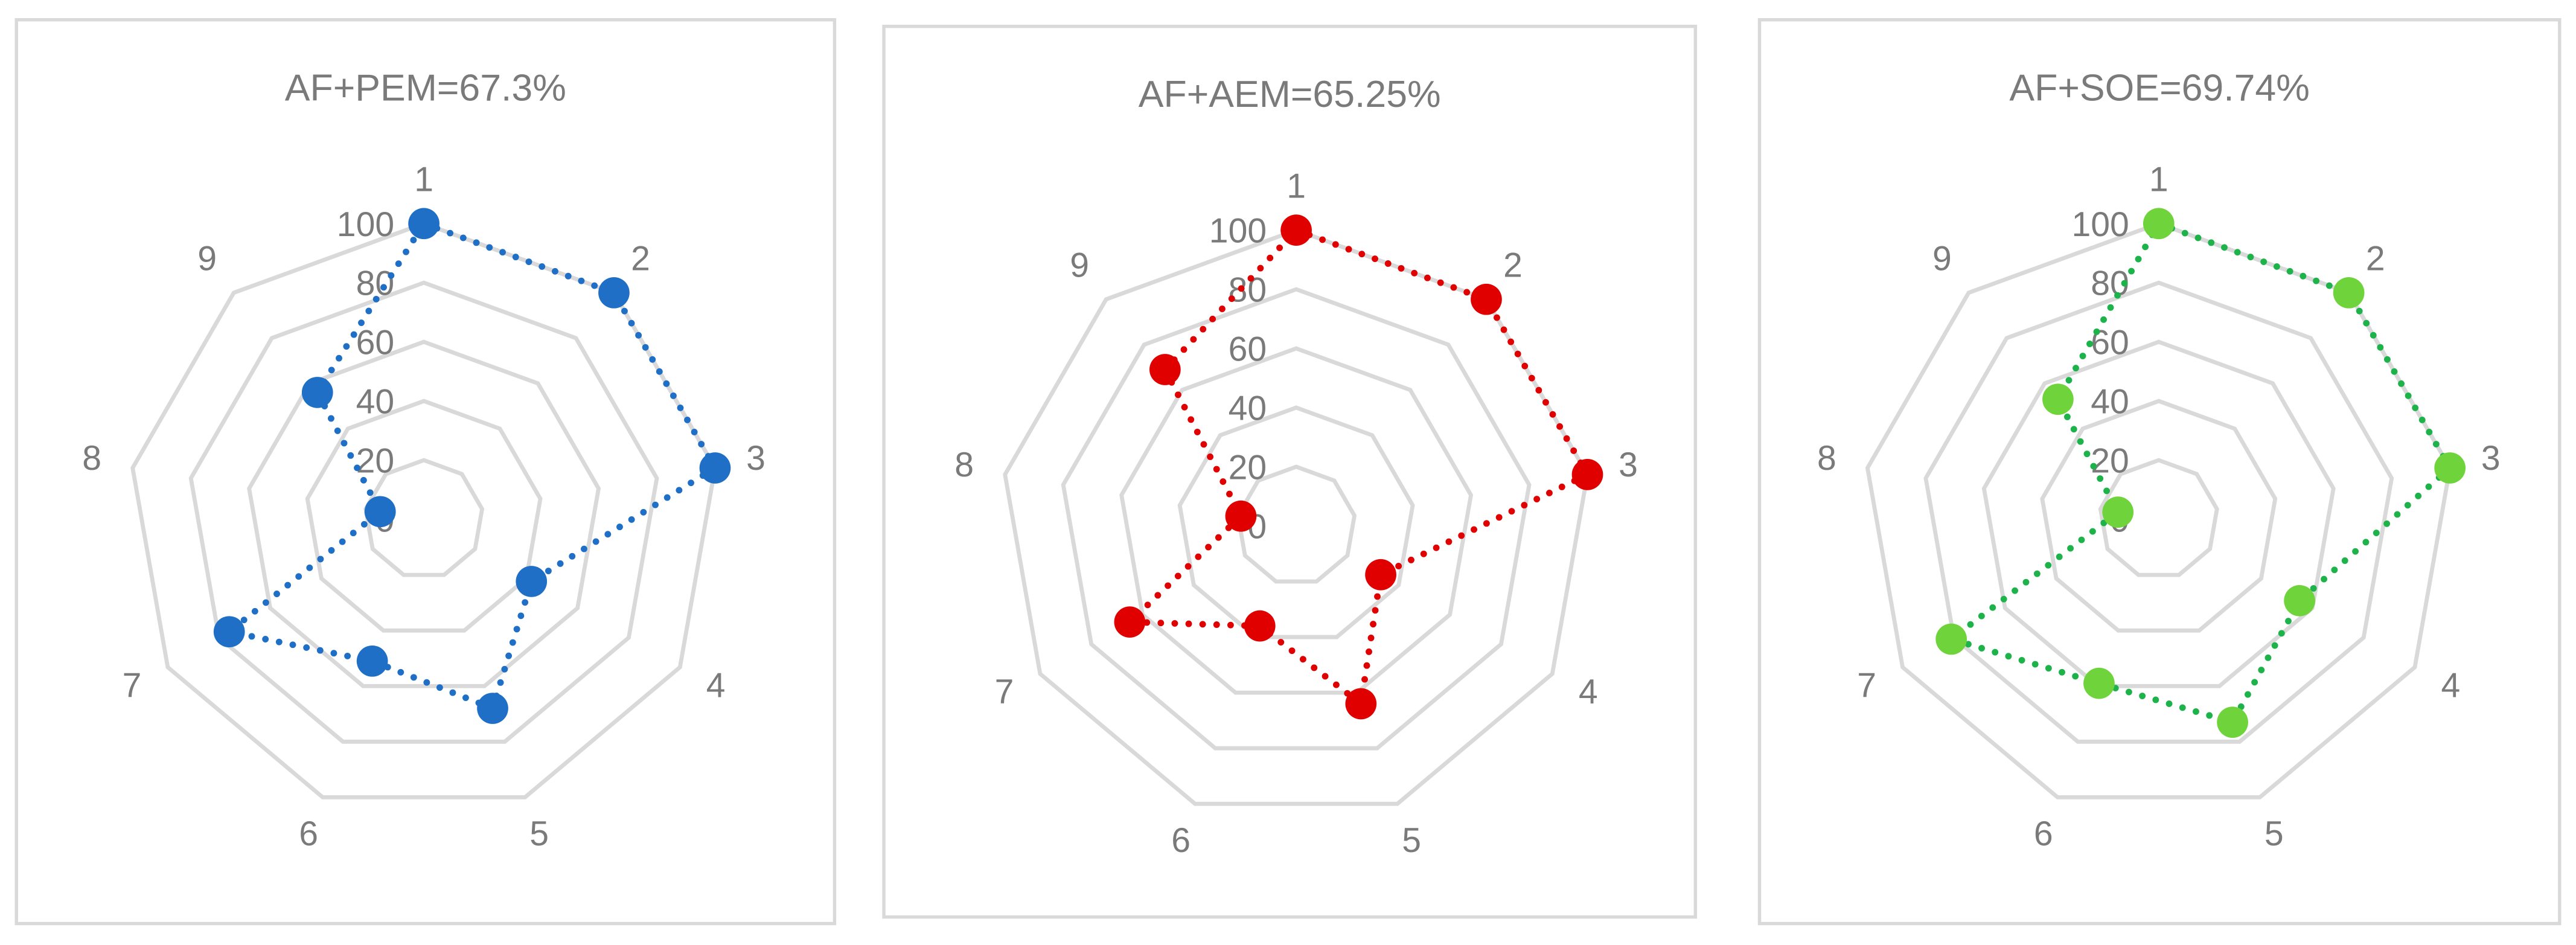 This screenshot has width=2576, height=945. What do you see at coordinates (426, 87) in the screenshot?
I see `chart-title: AF+PEM=67.3%` at bounding box center [426, 87].